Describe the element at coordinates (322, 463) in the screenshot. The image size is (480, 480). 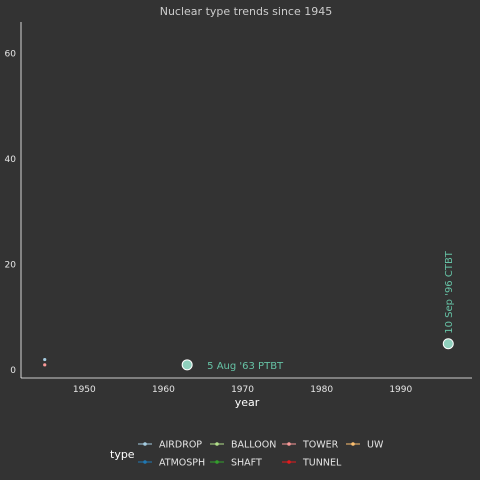
I see `legend-label: TUNNEL` at that location.